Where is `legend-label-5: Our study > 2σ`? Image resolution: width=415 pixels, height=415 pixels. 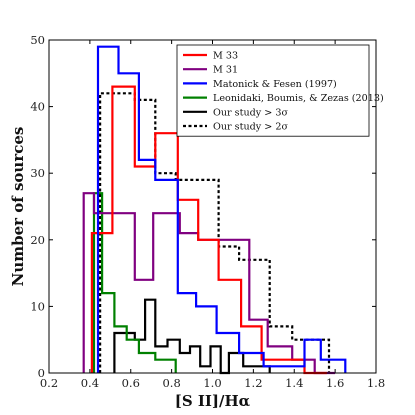 legend-label-5: Our study > 2σ is located at coordinates (250, 127).